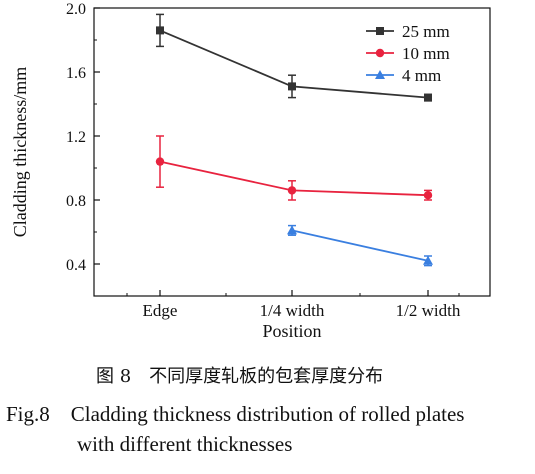 The image size is (535, 474). Describe the element at coordinates (76, 73) in the screenshot. I see `y-tick-label: 1.6` at that location.